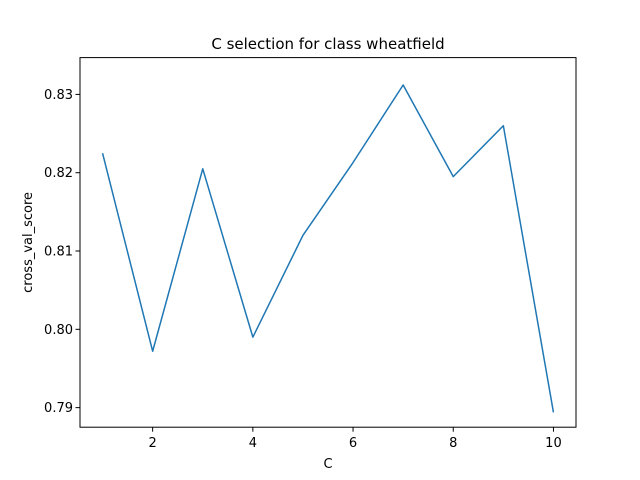 The image size is (640, 480). What do you see at coordinates (327, 464) in the screenshot?
I see `x-axis-label: C` at bounding box center [327, 464].